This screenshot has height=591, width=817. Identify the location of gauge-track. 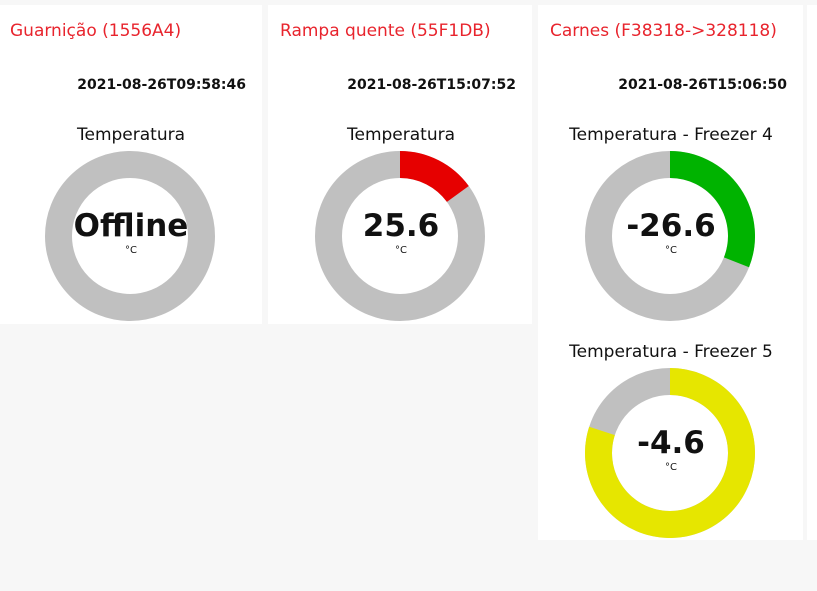
(130, 236).